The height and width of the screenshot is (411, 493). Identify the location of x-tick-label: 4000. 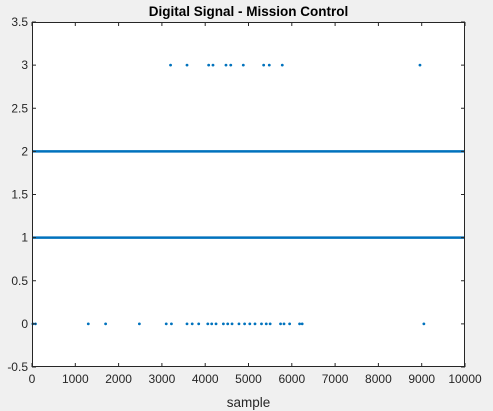
(205, 379).